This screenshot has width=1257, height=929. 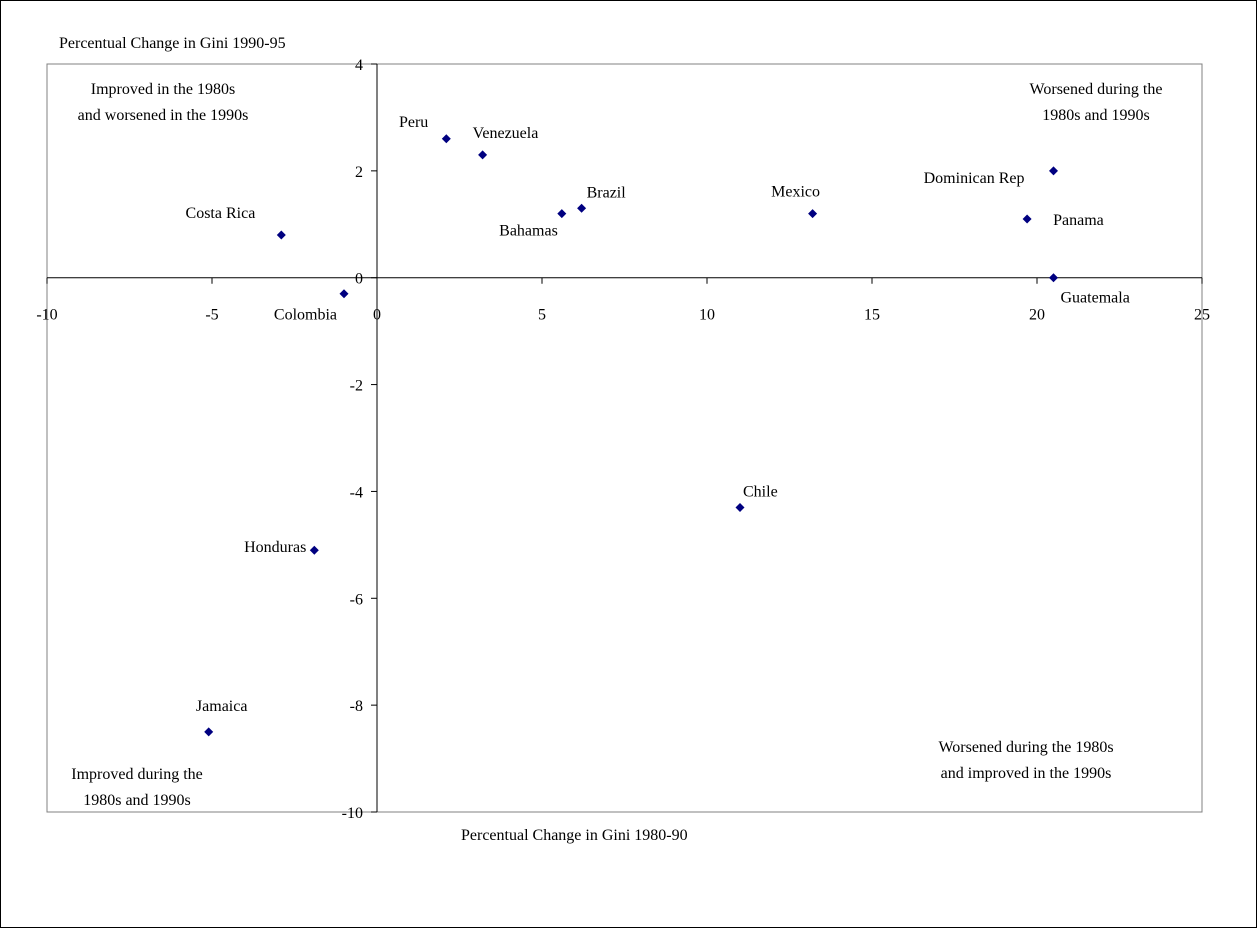 What do you see at coordinates (872, 315) in the screenshot?
I see `x-tick-label: 15` at bounding box center [872, 315].